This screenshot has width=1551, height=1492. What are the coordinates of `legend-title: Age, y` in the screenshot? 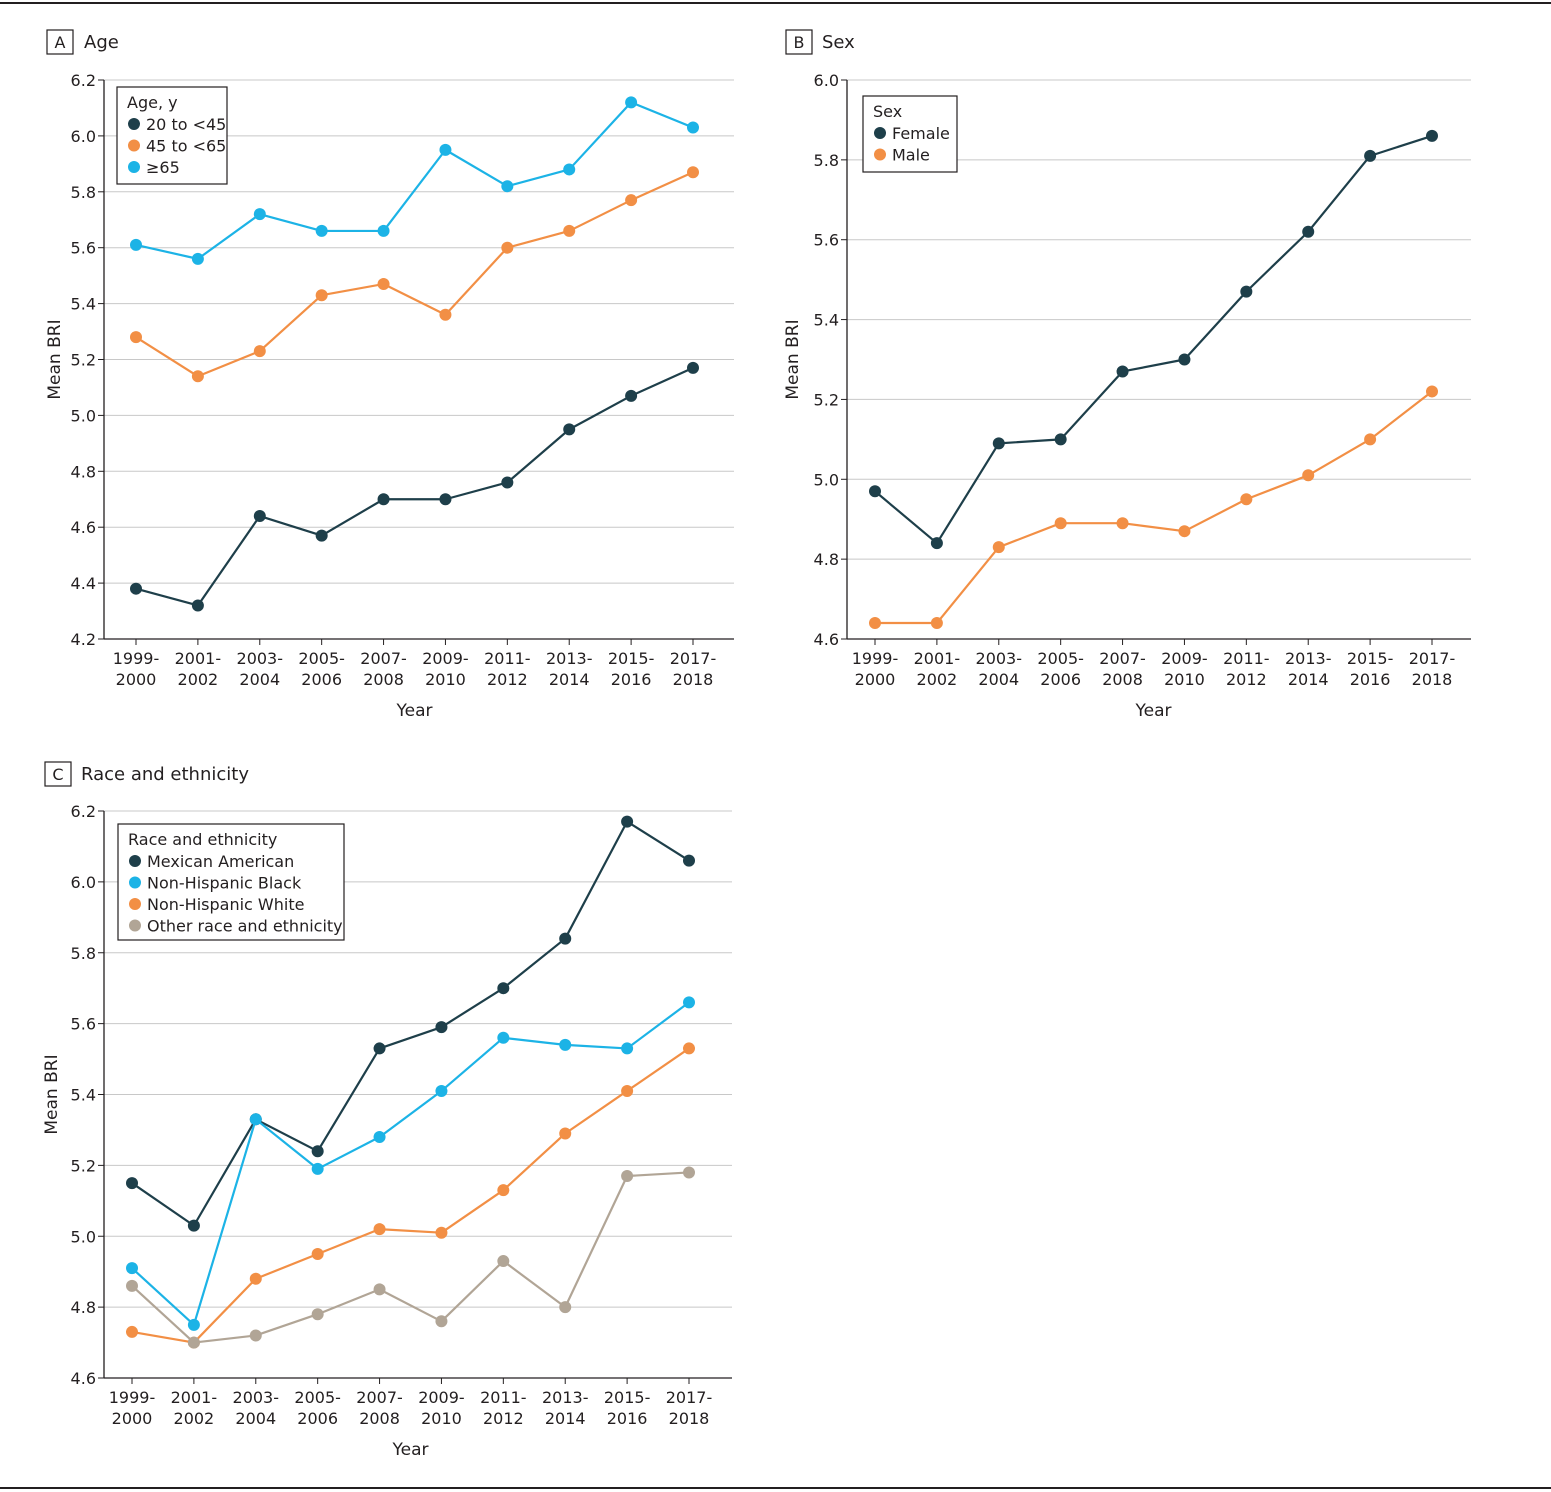 It's located at (152, 102).